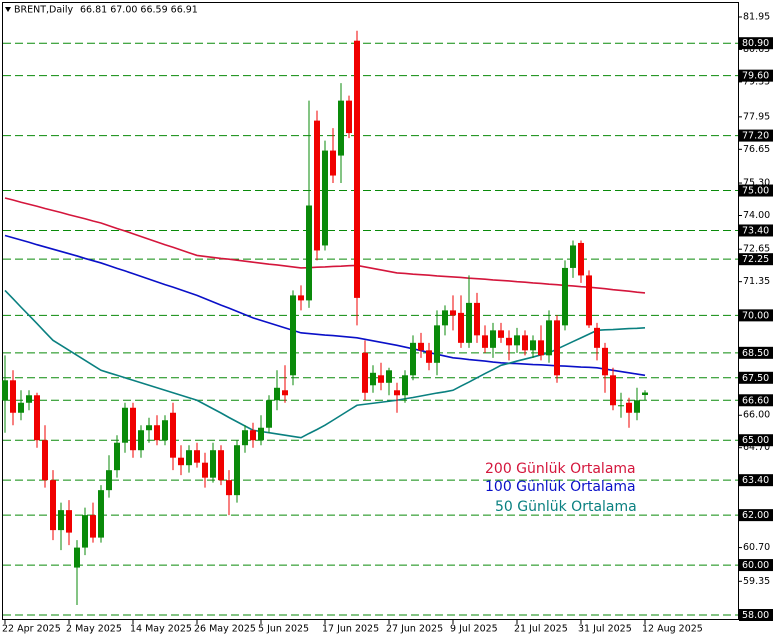  What do you see at coordinates (756, 183) in the screenshot?
I see `y-tick-label: 75.30` at bounding box center [756, 183].